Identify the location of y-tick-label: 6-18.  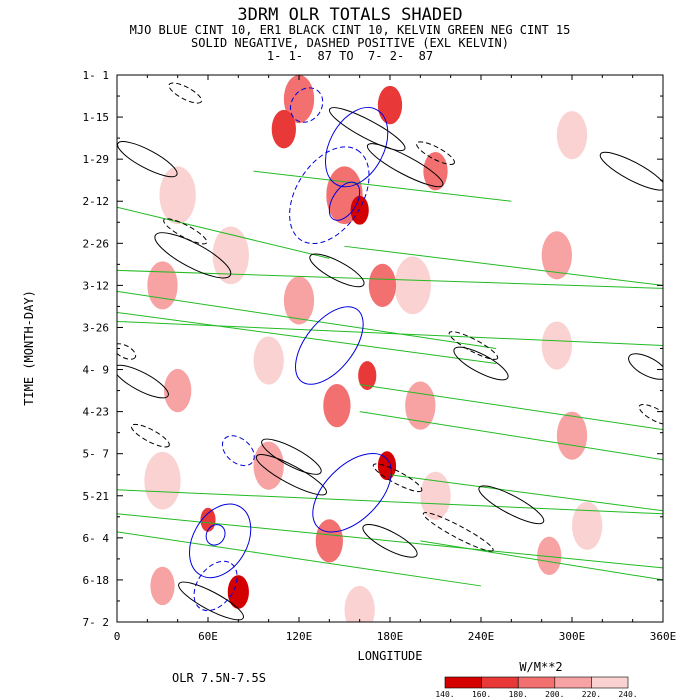
(96, 580).